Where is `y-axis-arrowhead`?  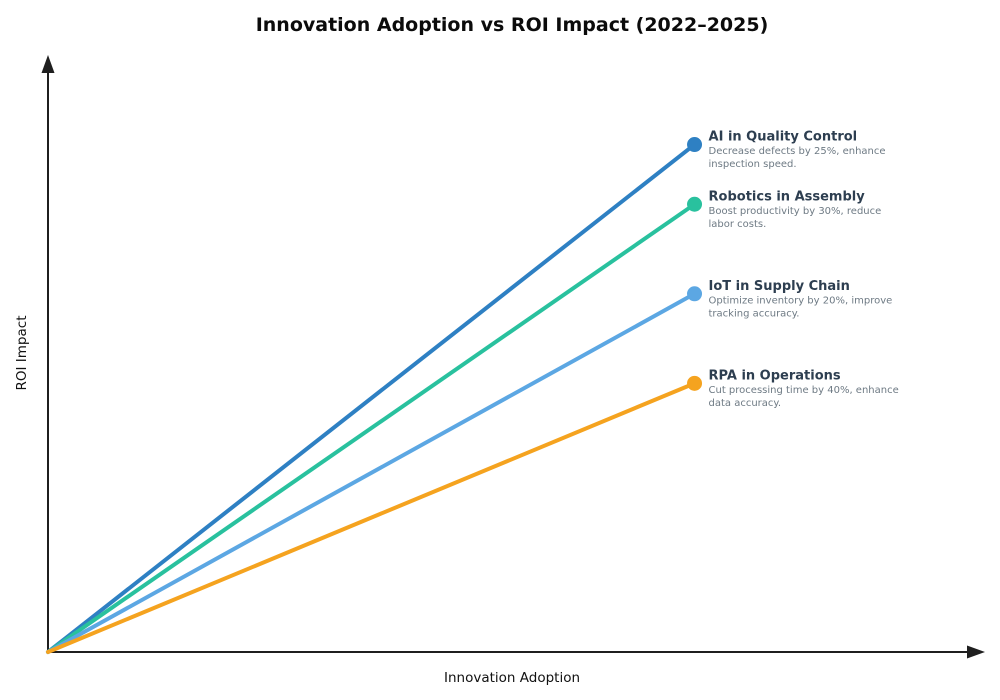
y-axis-arrowhead is located at coordinates (48, 64).